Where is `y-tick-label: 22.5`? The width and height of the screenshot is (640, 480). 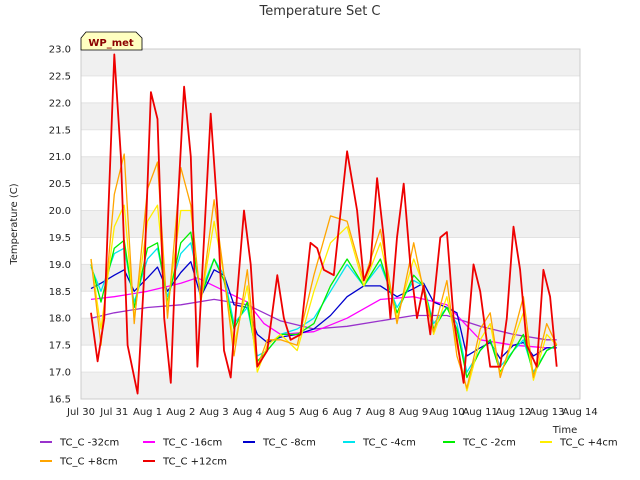
y-tick-label: 22.5 is located at coordinates (60, 76).